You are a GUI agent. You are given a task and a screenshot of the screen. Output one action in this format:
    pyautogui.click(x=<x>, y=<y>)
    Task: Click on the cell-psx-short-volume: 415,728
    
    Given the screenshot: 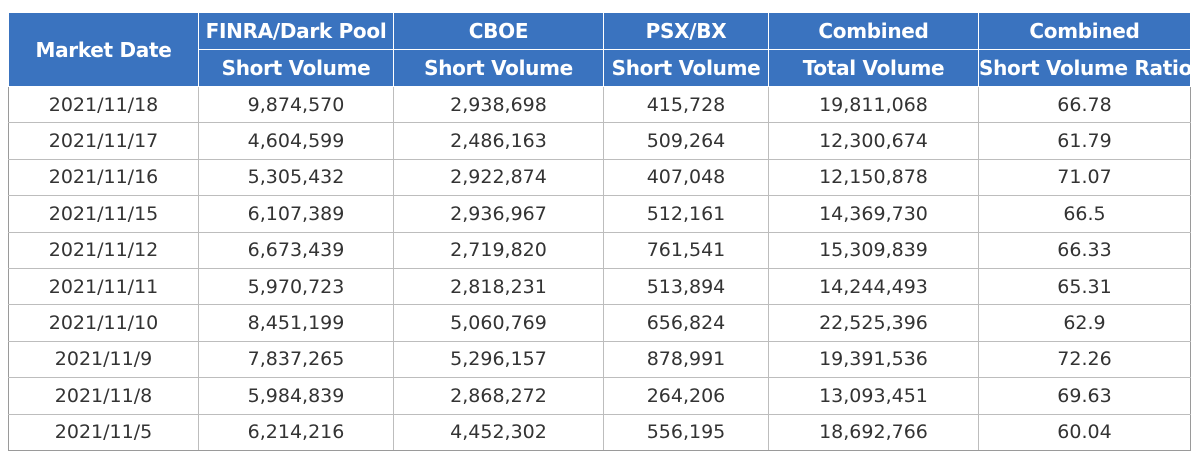 What is the action you would take?
    pyautogui.click(x=686, y=104)
    